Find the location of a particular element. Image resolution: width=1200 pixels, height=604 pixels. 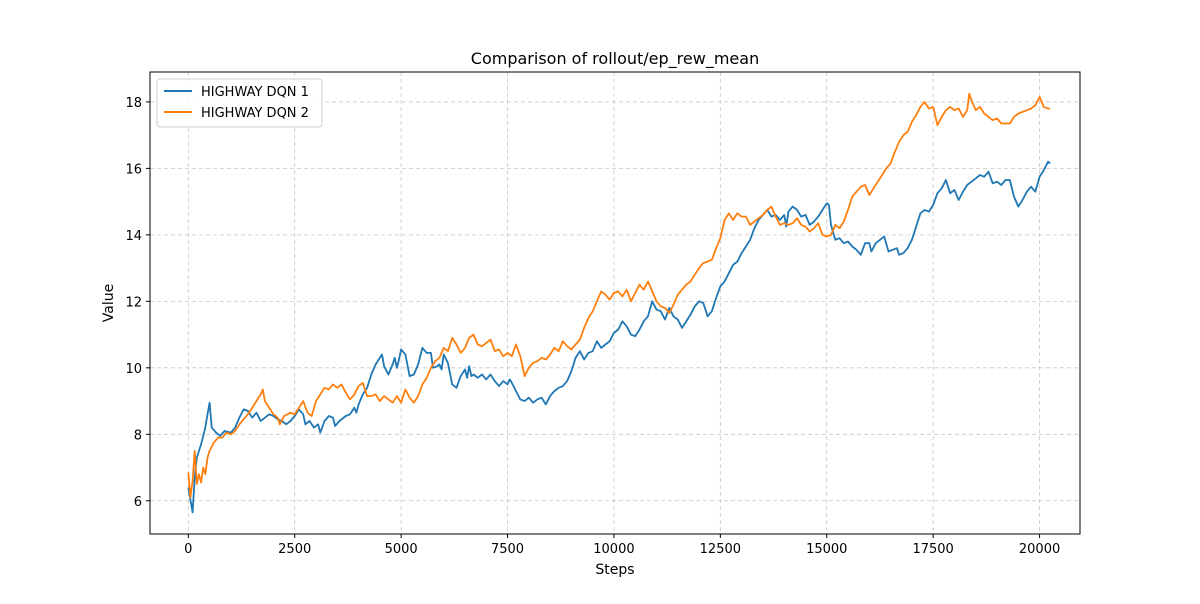

legend: HIGHWAY DQN 1 HIGHWAY DQN 2 is located at coordinates (239, 103).